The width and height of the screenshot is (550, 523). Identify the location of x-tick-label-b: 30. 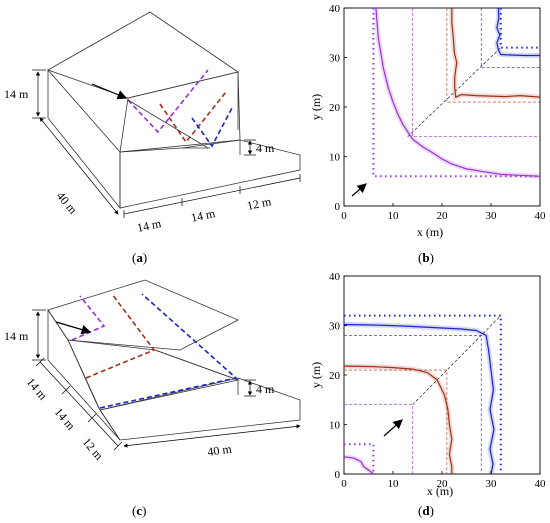
(492, 216).